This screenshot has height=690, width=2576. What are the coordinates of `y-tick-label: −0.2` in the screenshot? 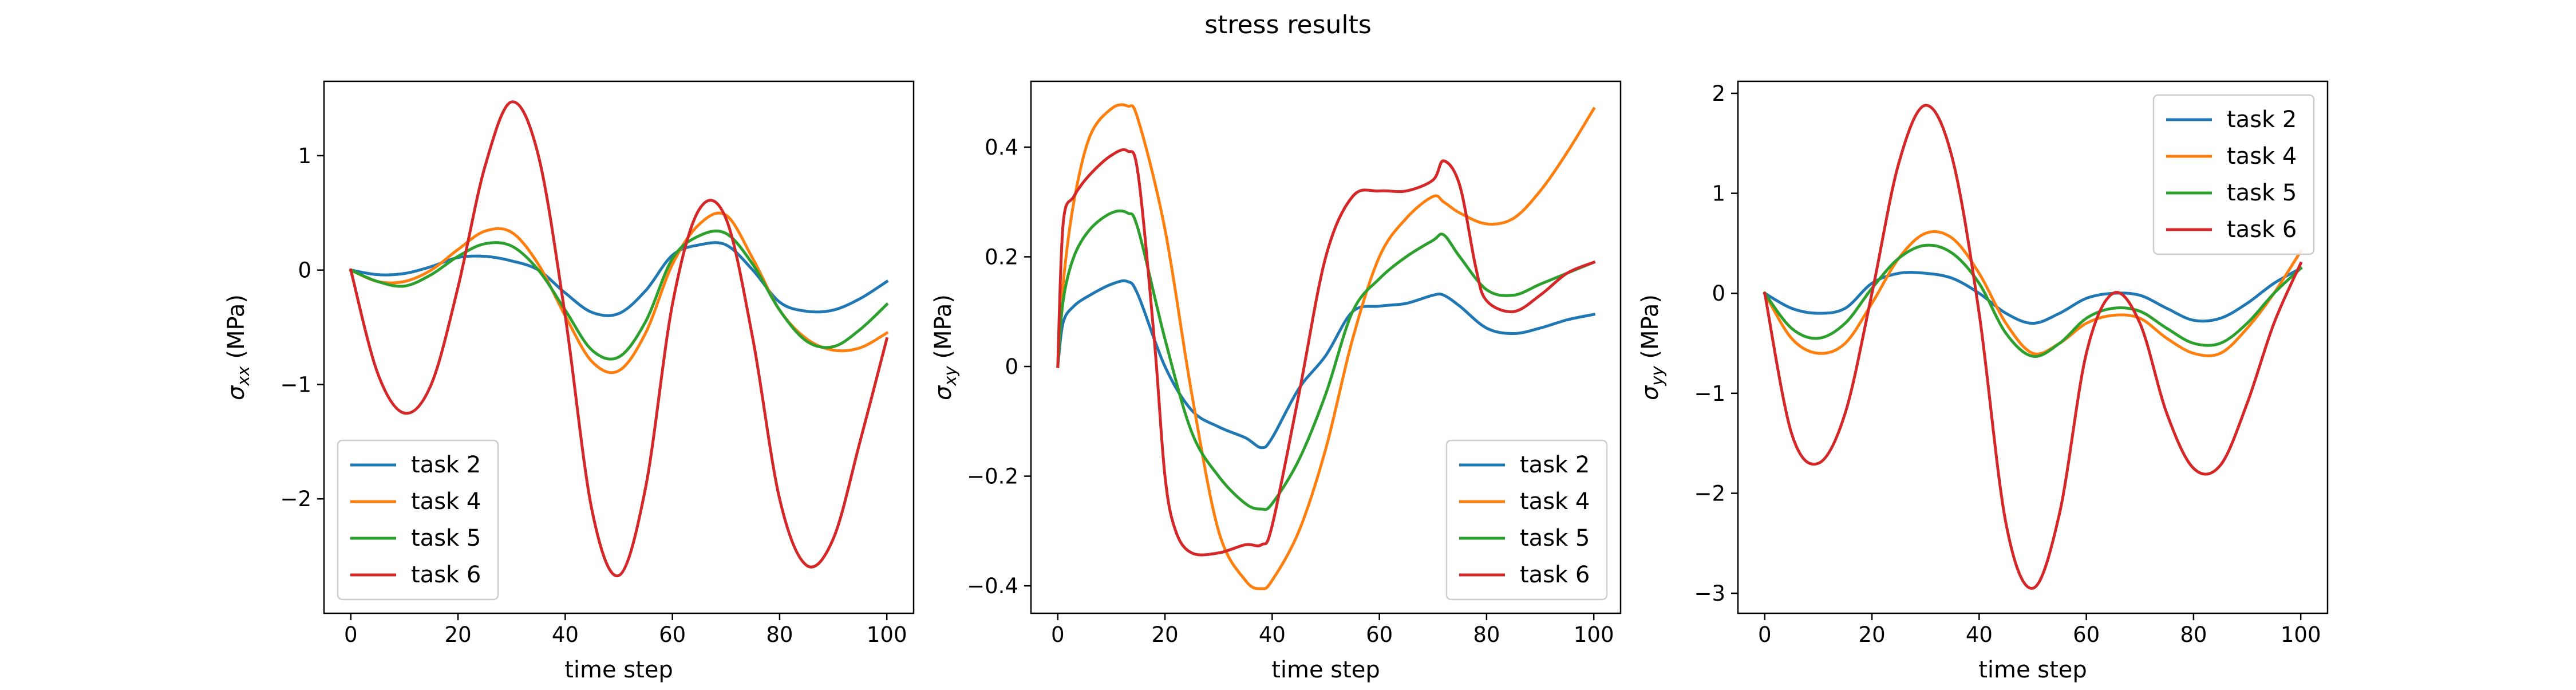 It's located at (992, 476).